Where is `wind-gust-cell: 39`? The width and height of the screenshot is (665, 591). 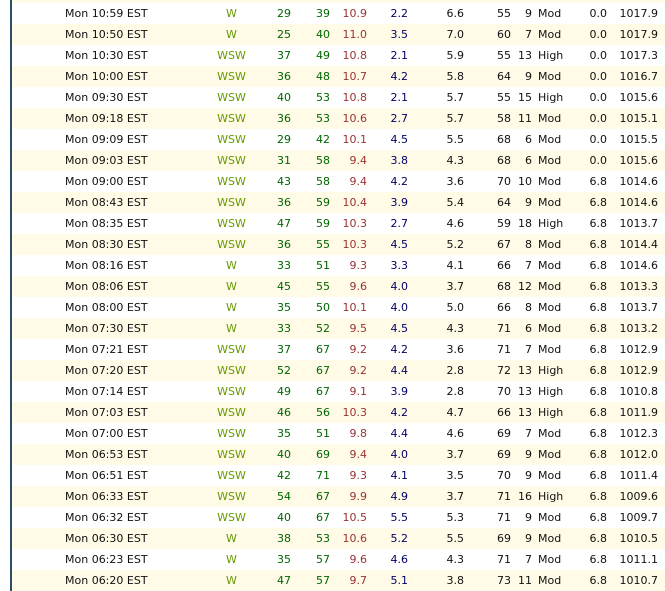
wind-gust-cell: 39 is located at coordinates (323, 13).